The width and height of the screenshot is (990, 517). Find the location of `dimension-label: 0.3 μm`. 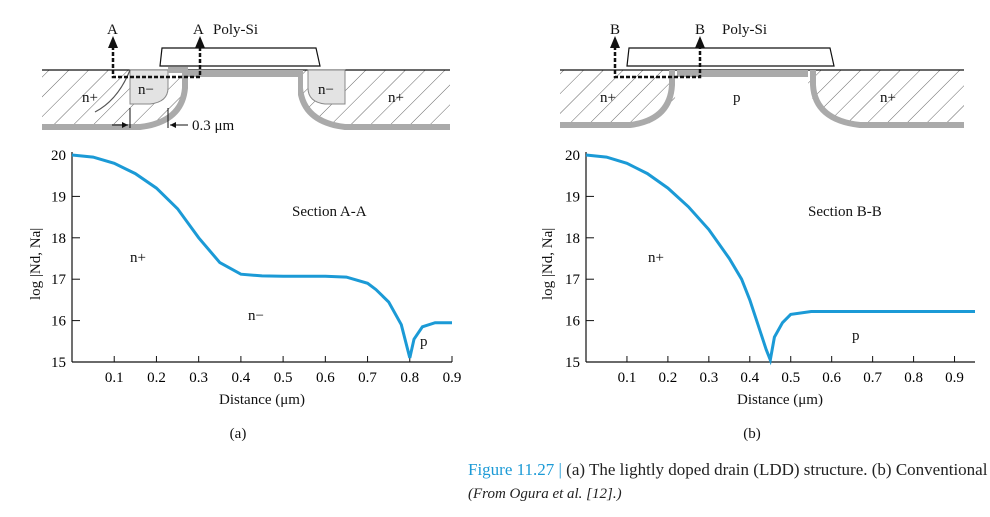

dimension-label: 0.3 μm is located at coordinates (213, 126).